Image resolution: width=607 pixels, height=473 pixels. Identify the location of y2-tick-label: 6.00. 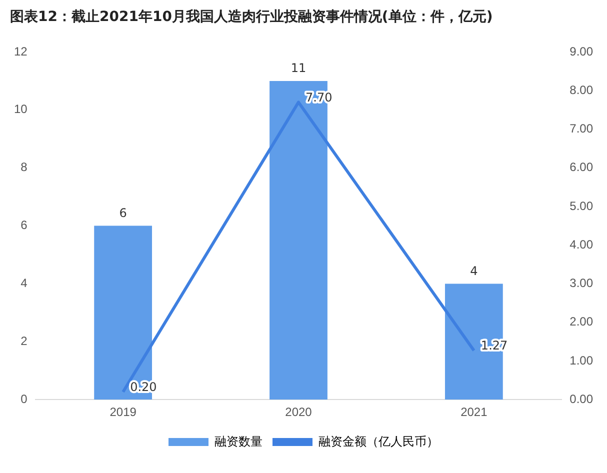
(582, 167).